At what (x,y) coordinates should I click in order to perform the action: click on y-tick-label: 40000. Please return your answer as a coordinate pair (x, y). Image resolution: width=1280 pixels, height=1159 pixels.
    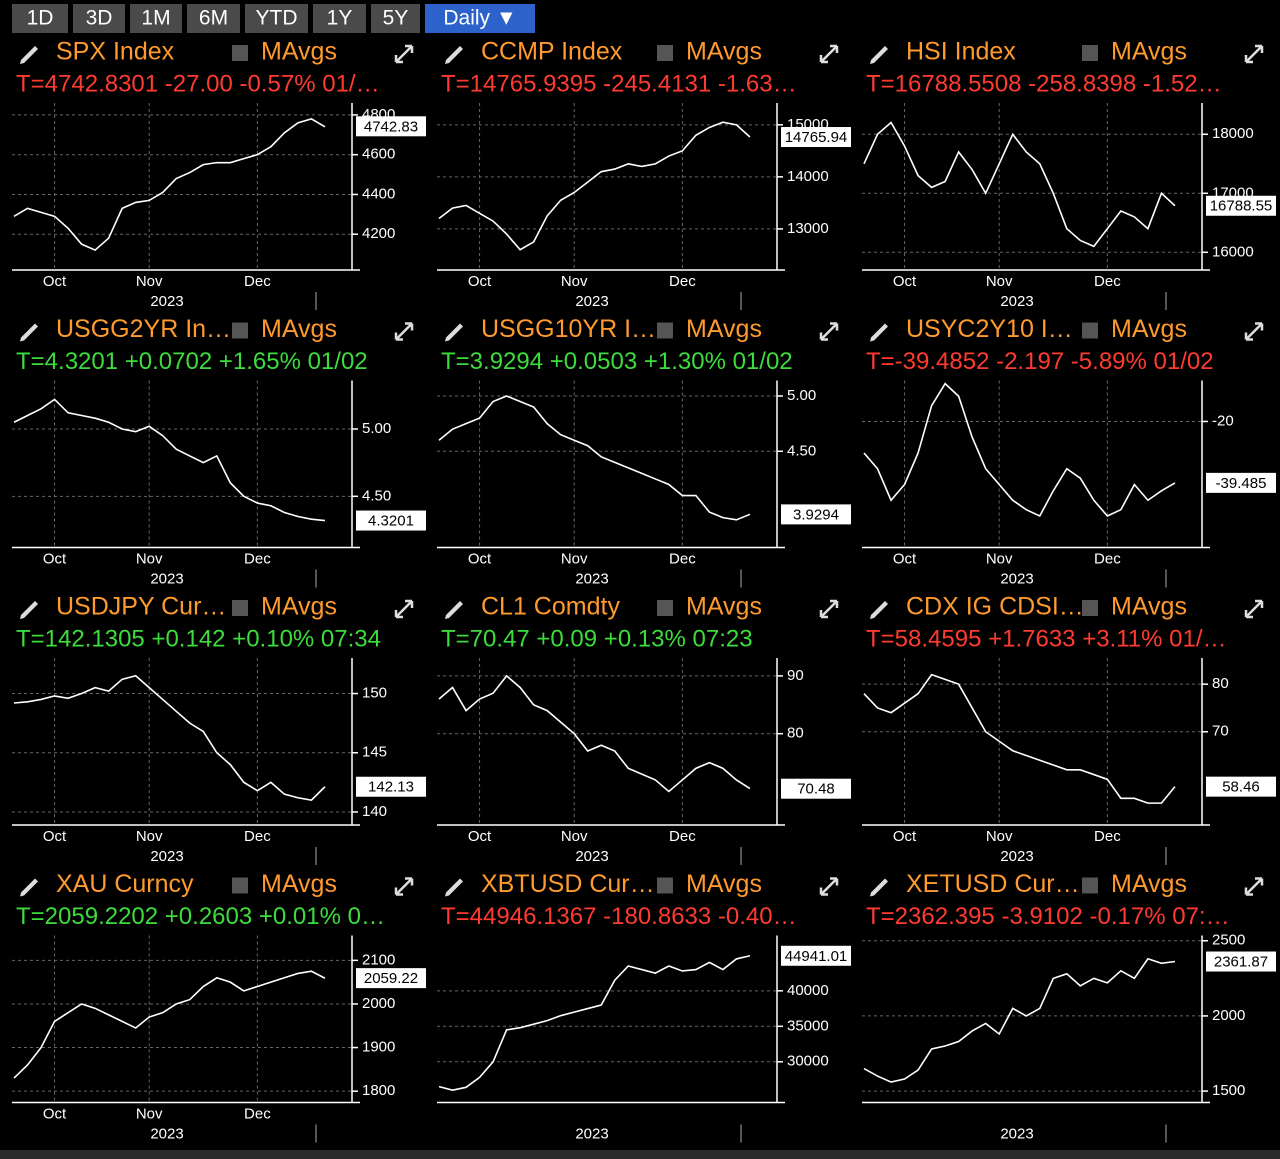
    Looking at the image, I should click on (808, 990).